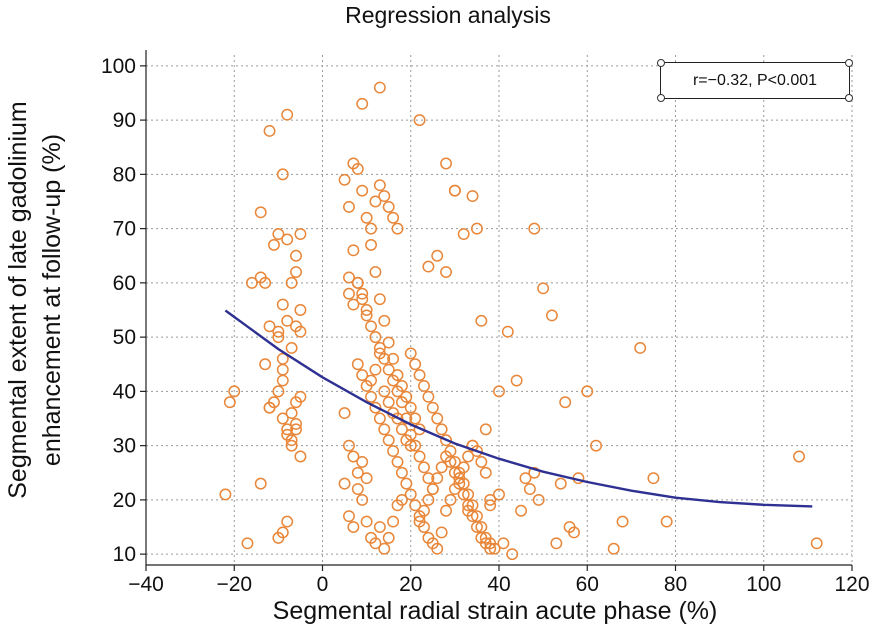 Image resolution: width=896 pixels, height=640 pixels. I want to click on y-tick-label: 40, so click(124, 391).